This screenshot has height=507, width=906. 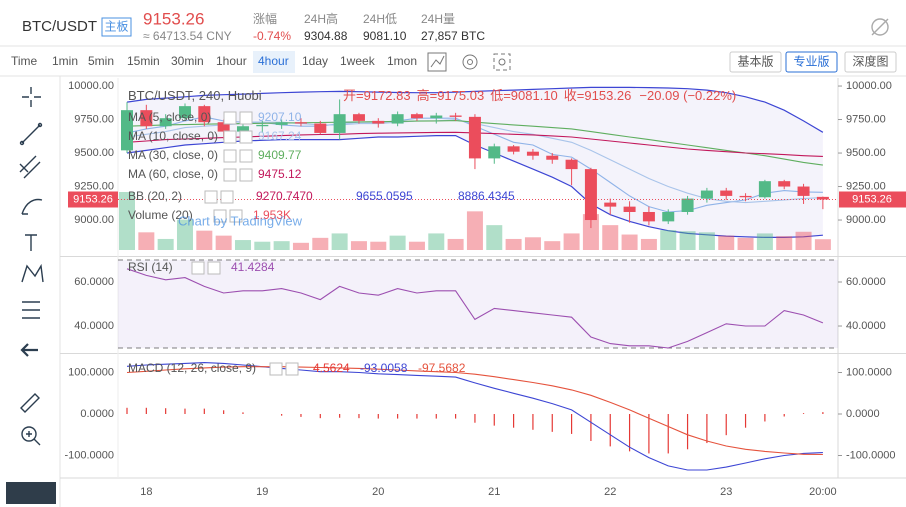 I want to click on stat-value: 9304.88, so click(x=326, y=36).